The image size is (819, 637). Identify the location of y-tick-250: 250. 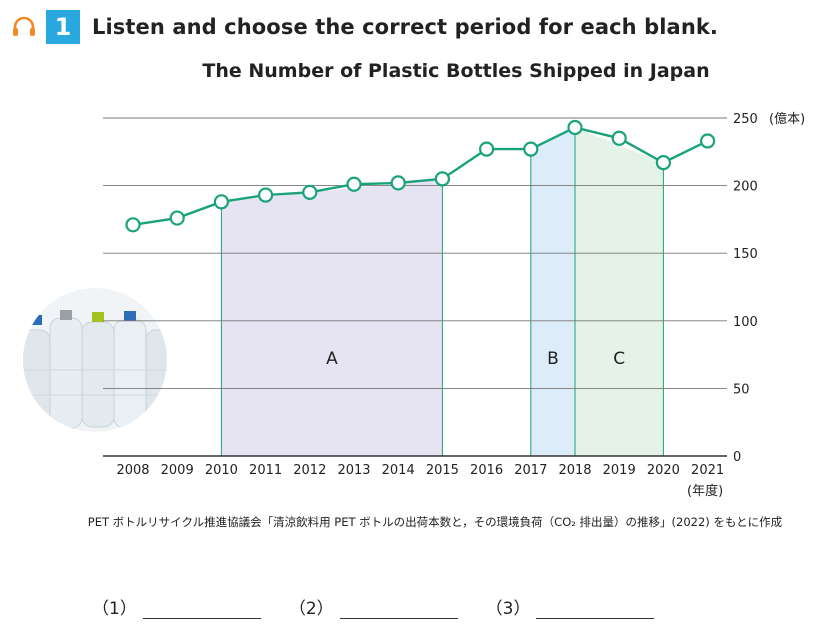
(745, 119).